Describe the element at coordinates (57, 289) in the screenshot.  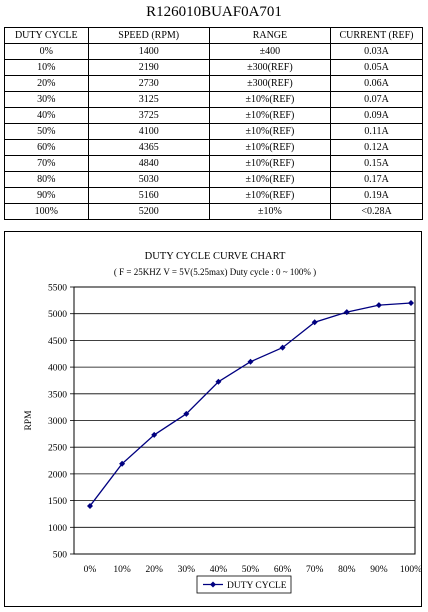
I see `y-tick-label: 5500` at that location.